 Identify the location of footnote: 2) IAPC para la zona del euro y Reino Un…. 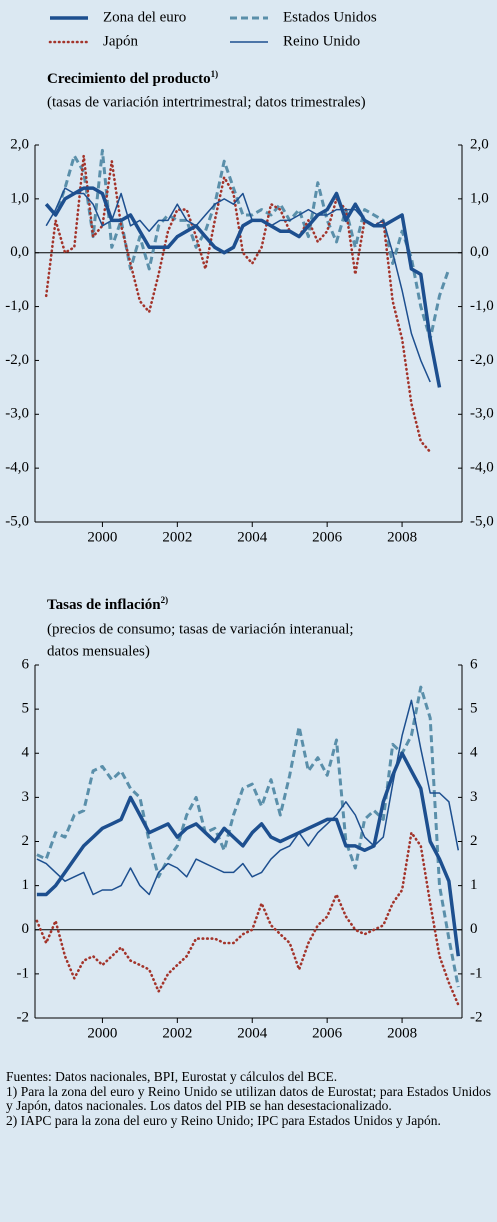
(223, 1120).